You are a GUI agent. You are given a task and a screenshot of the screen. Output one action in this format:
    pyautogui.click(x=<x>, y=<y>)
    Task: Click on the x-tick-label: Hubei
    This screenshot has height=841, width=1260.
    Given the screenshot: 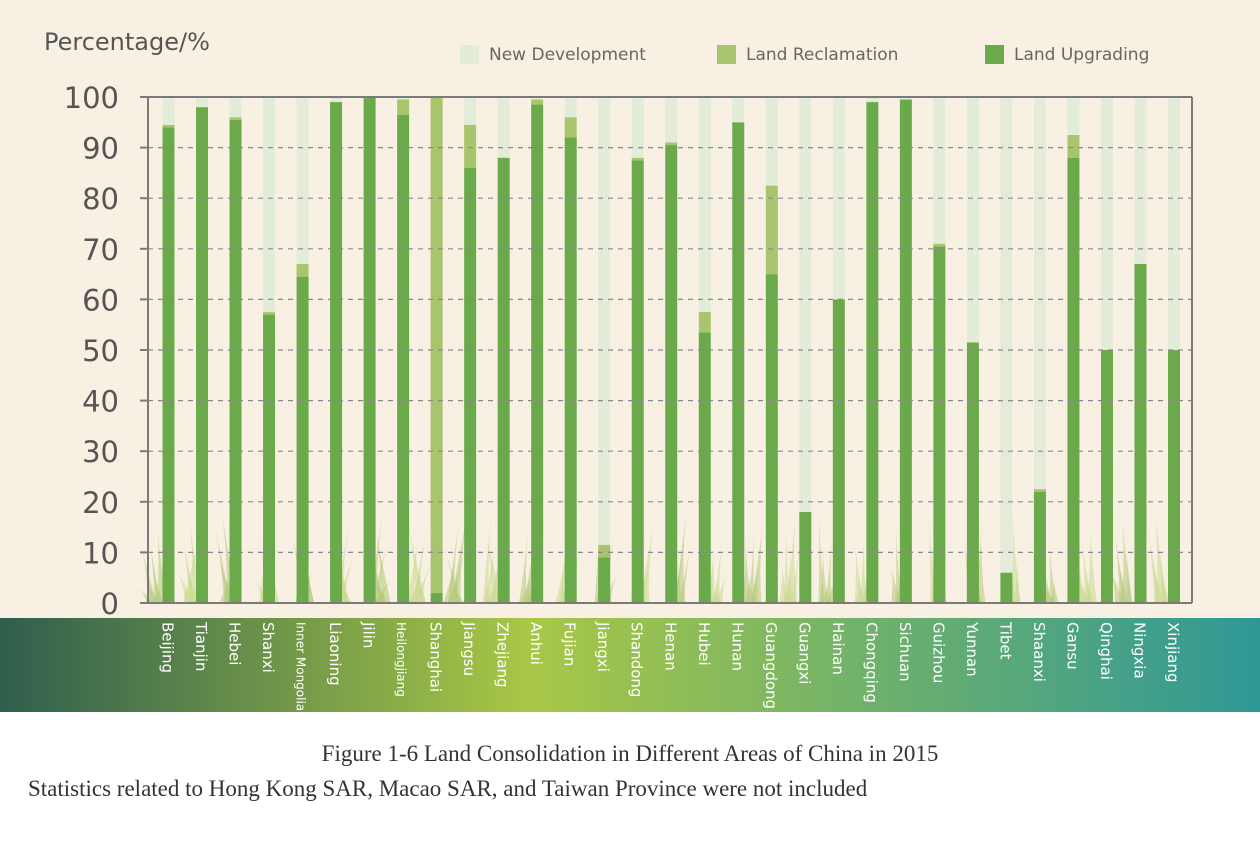 What is the action you would take?
    pyautogui.click(x=704, y=644)
    